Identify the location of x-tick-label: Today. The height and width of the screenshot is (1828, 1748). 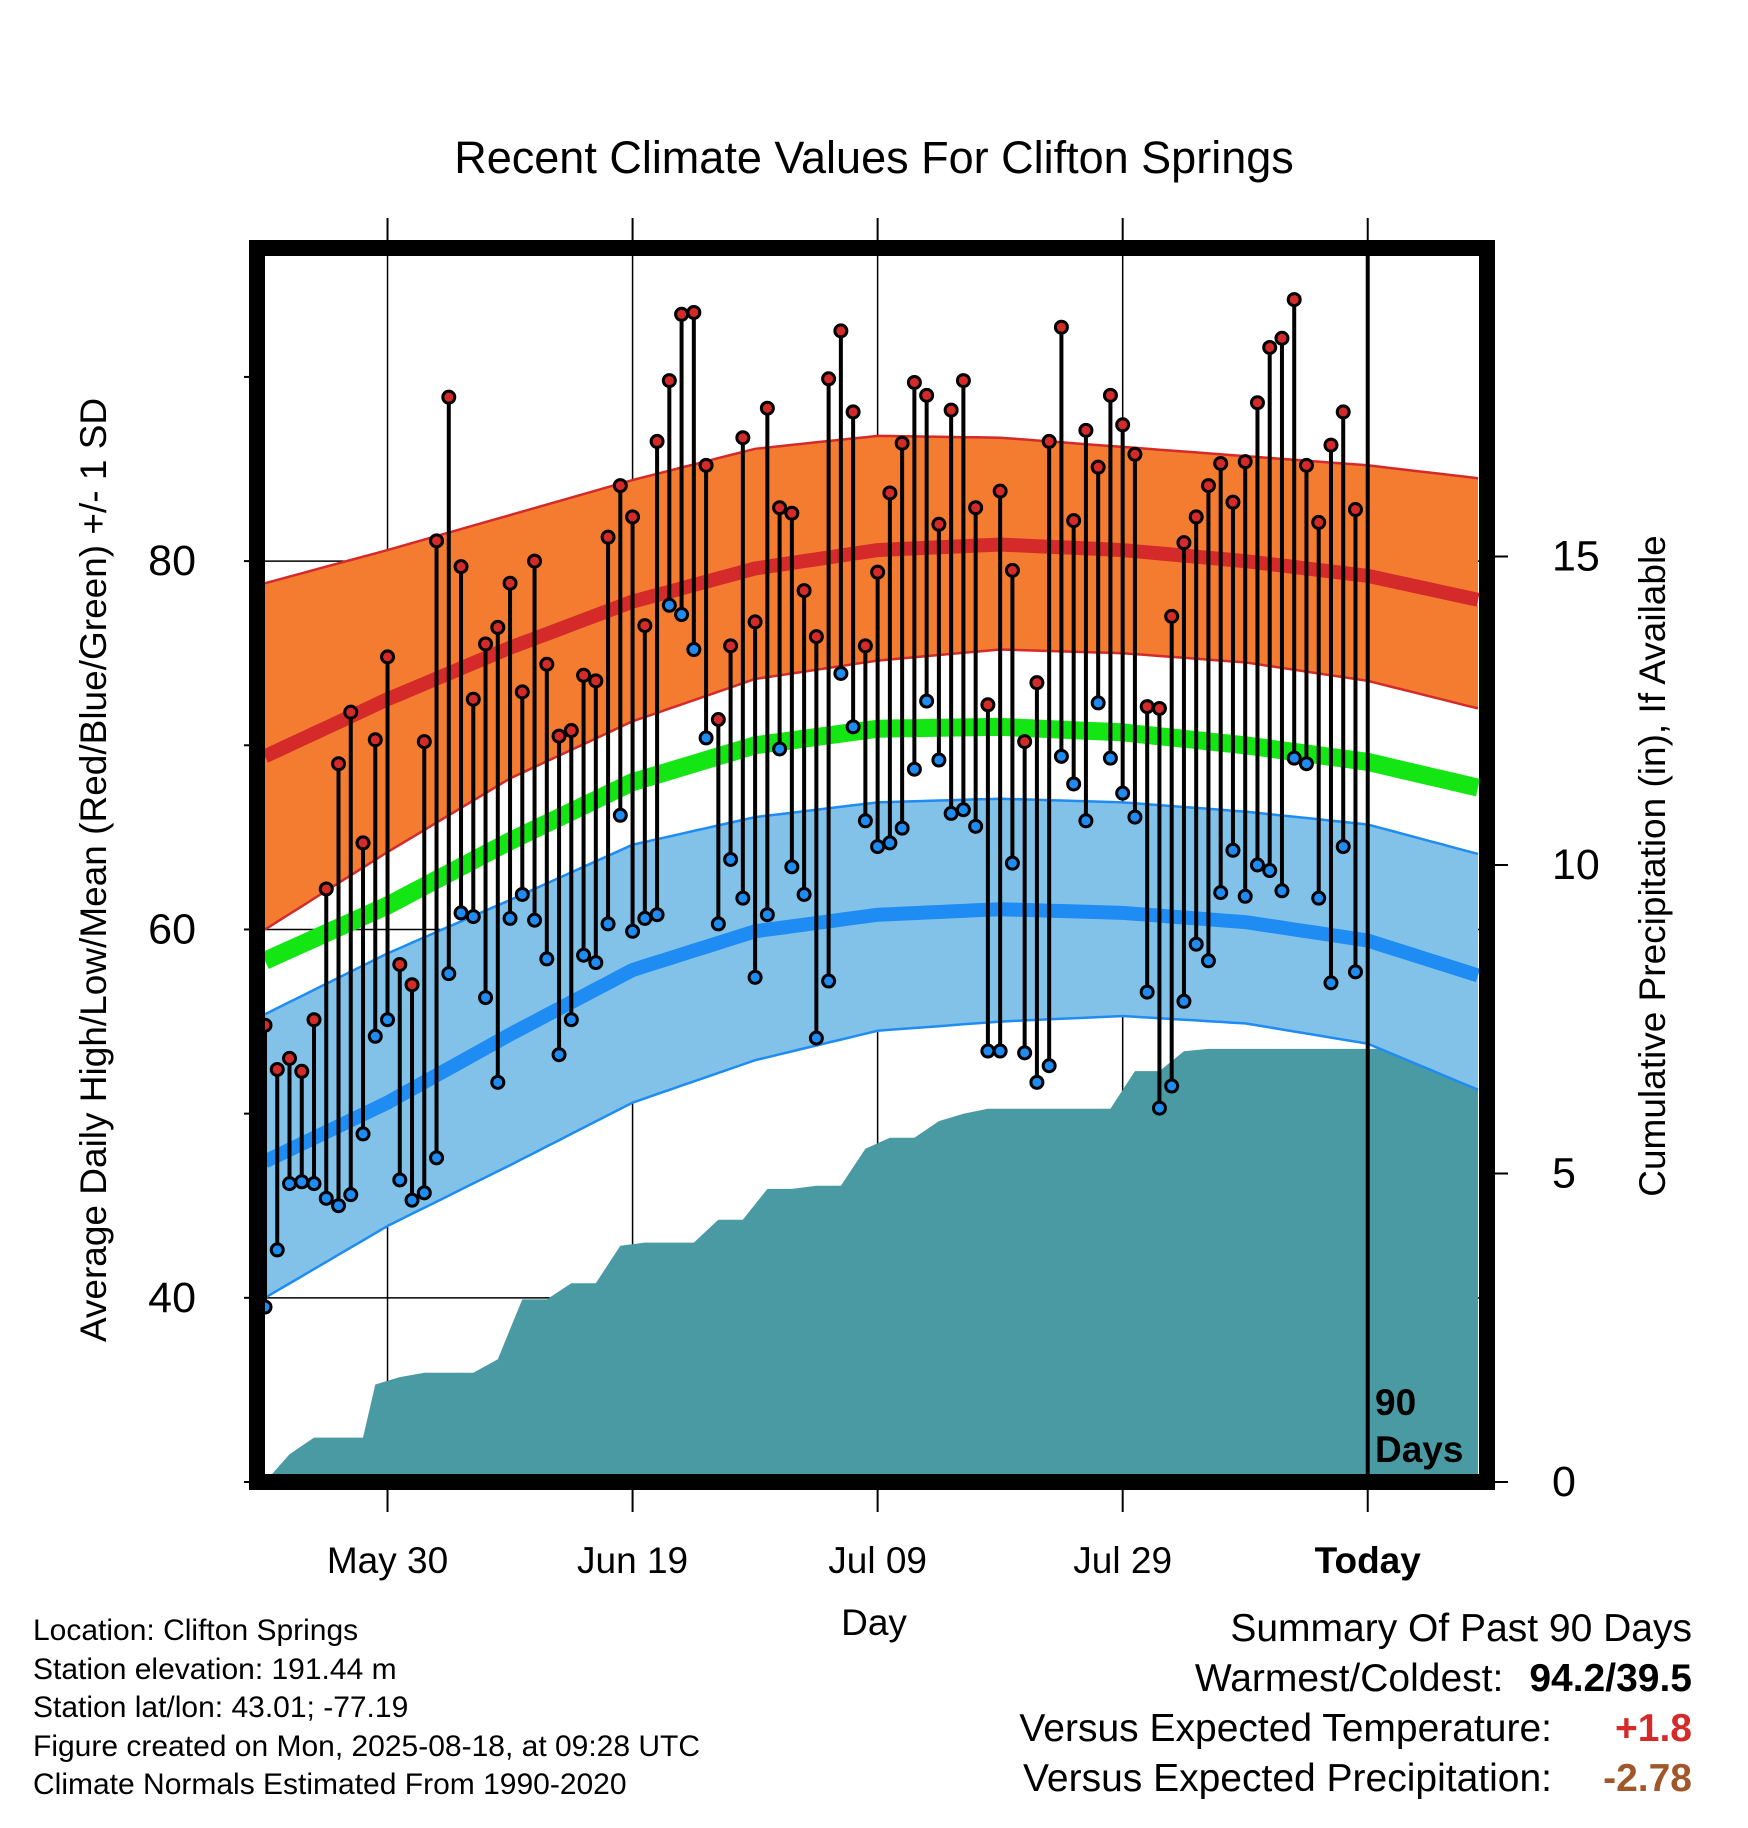
(1368, 1560).